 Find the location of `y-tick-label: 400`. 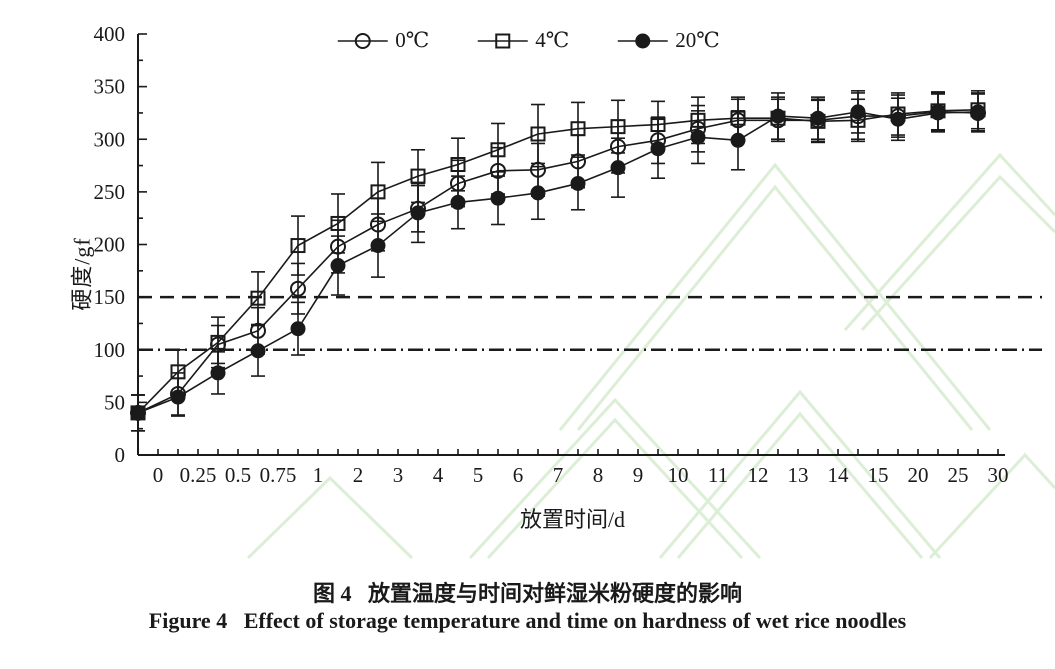

y-tick-label: 400 is located at coordinates (110, 34).